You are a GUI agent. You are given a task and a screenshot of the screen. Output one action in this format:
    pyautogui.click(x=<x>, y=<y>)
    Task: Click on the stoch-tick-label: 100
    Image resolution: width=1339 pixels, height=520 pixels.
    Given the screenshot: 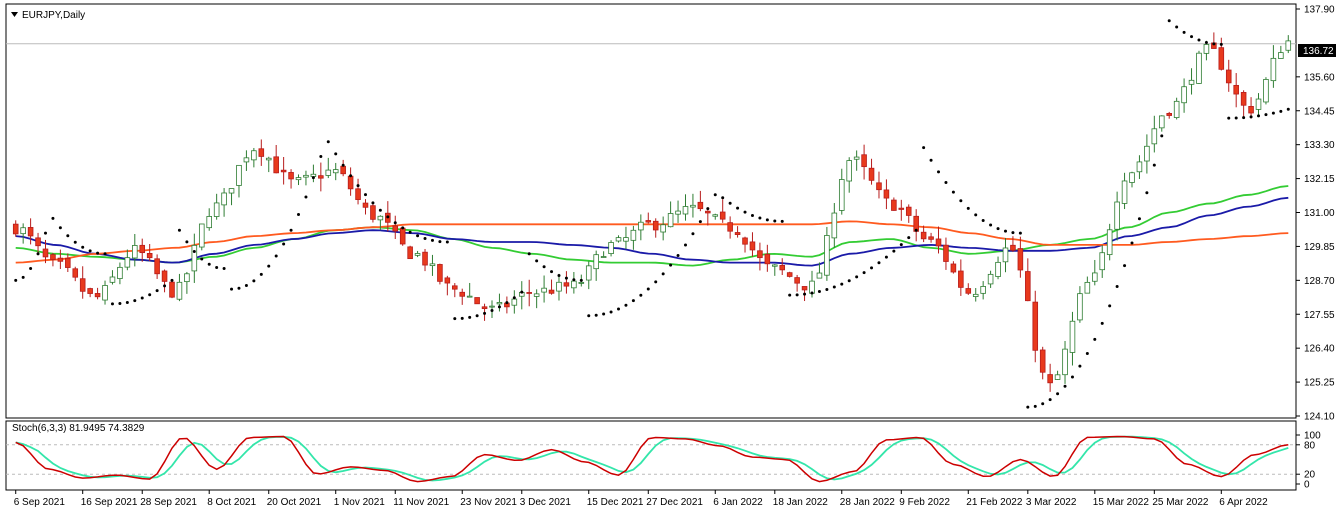 What is the action you would take?
    pyautogui.click(x=1312, y=436)
    